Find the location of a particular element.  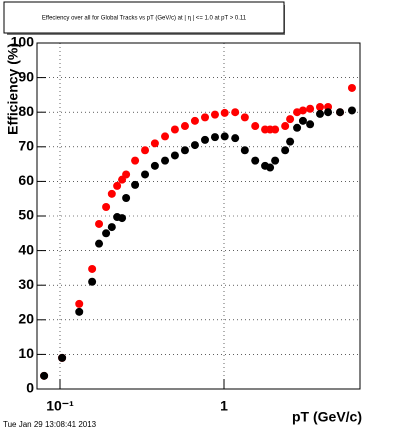

y-tick-label: 20 is located at coordinates (26, 319).